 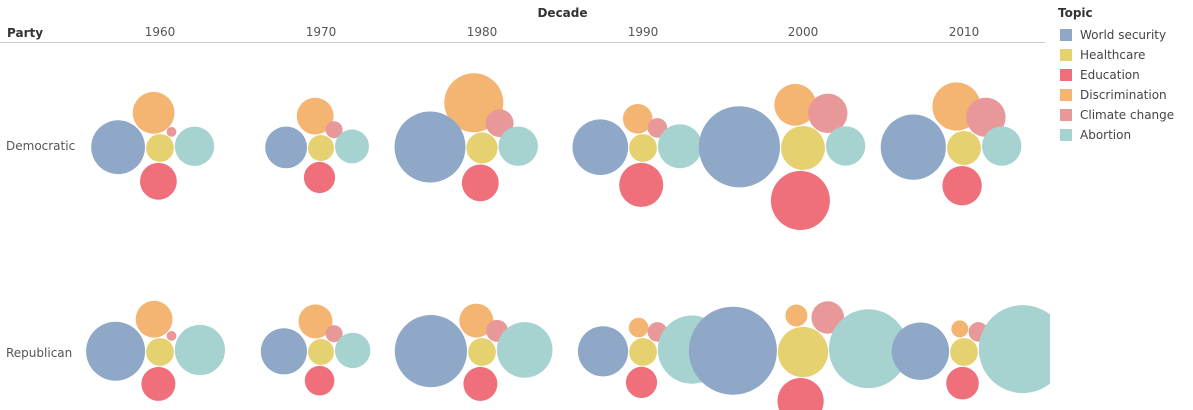 What do you see at coordinates (603, 351) in the screenshot?
I see `bubble-world-security-republican-1990` at bounding box center [603, 351].